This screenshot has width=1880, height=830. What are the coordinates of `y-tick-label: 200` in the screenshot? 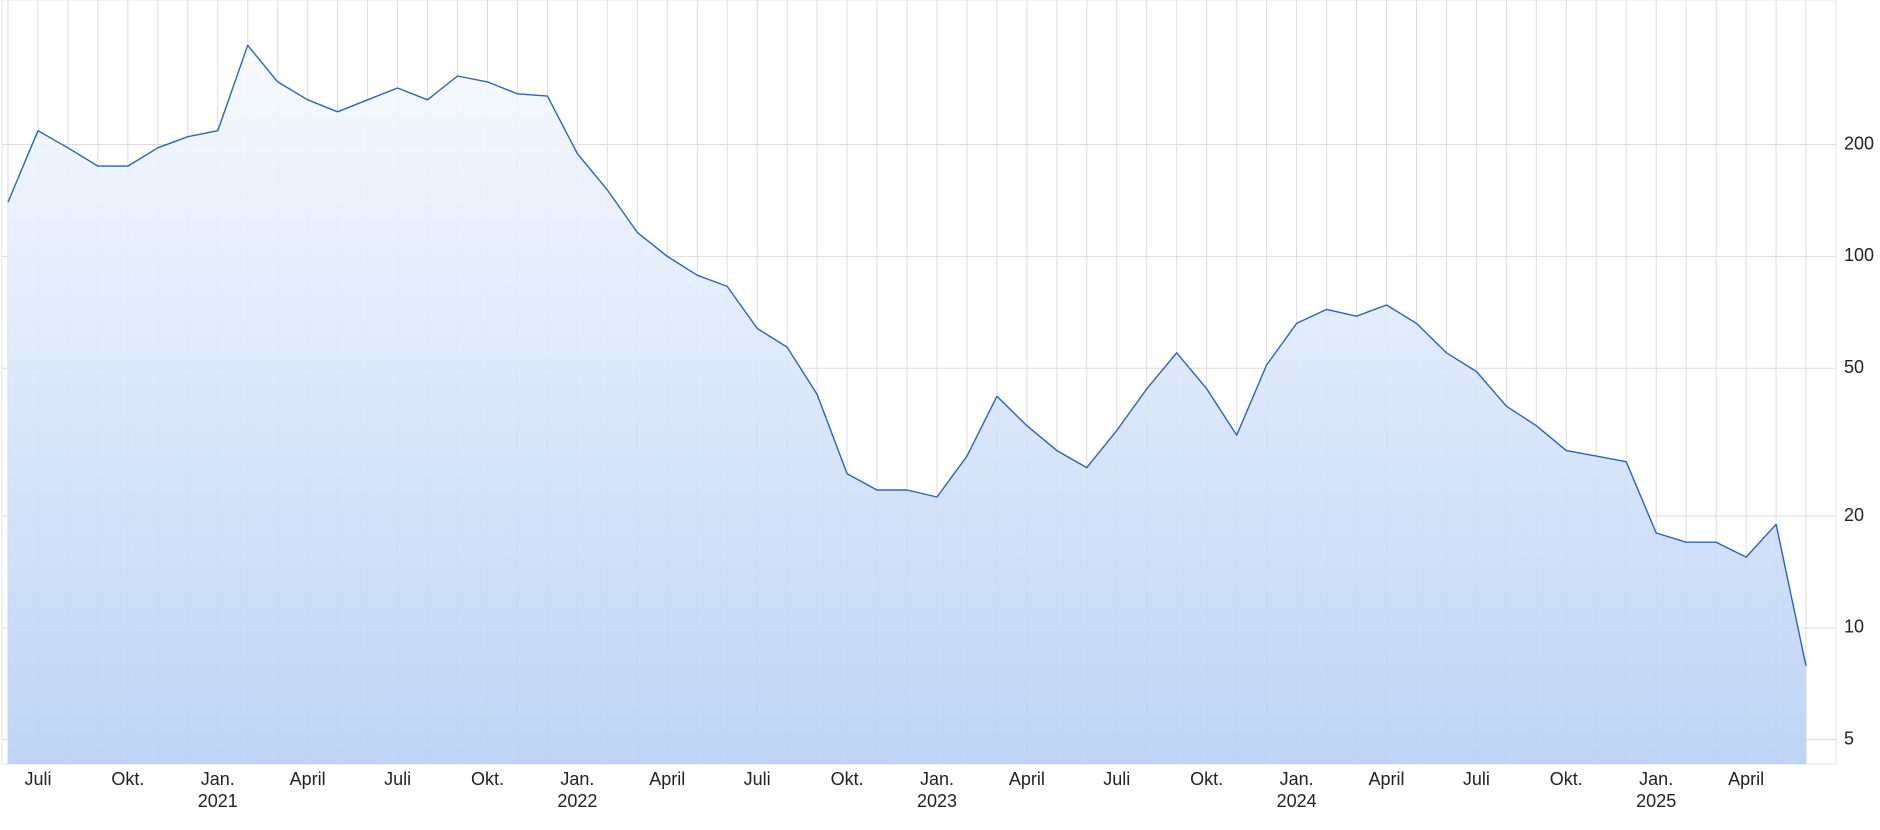 It's located at (1859, 143).